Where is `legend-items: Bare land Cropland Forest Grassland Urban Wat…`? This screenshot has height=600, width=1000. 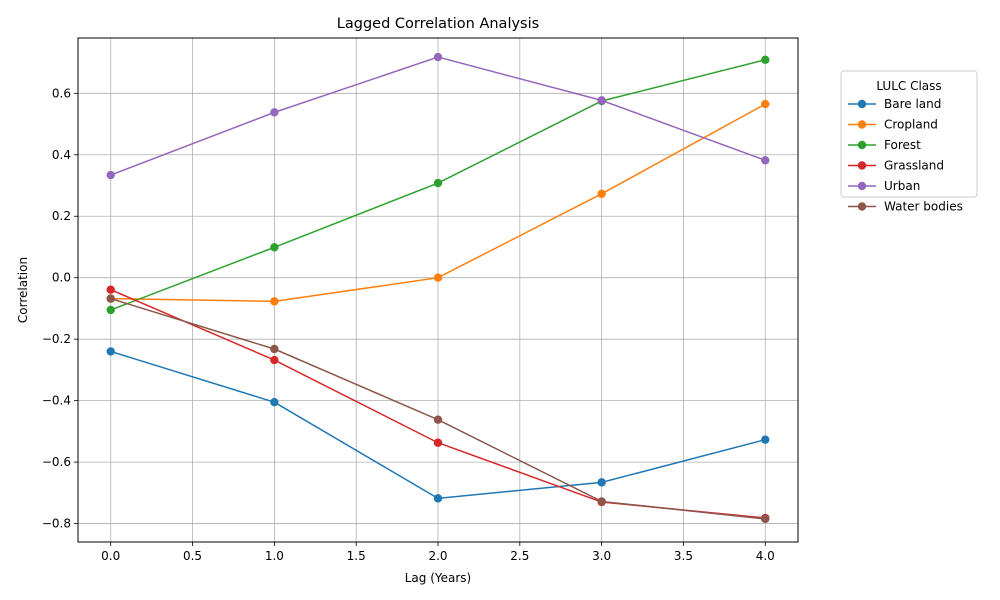 legend-items: Bare land Cropland Forest Grassland Urban Wat… is located at coordinates (905, 155).